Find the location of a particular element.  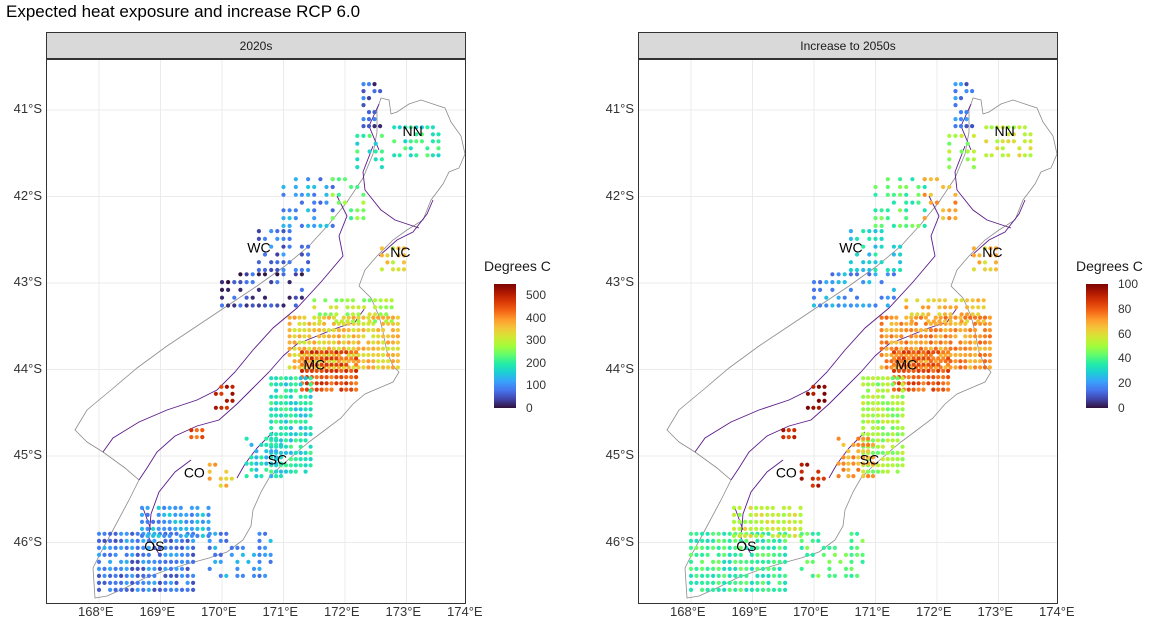

legend-title: Degrees C is located at coordinates (1109, 266).